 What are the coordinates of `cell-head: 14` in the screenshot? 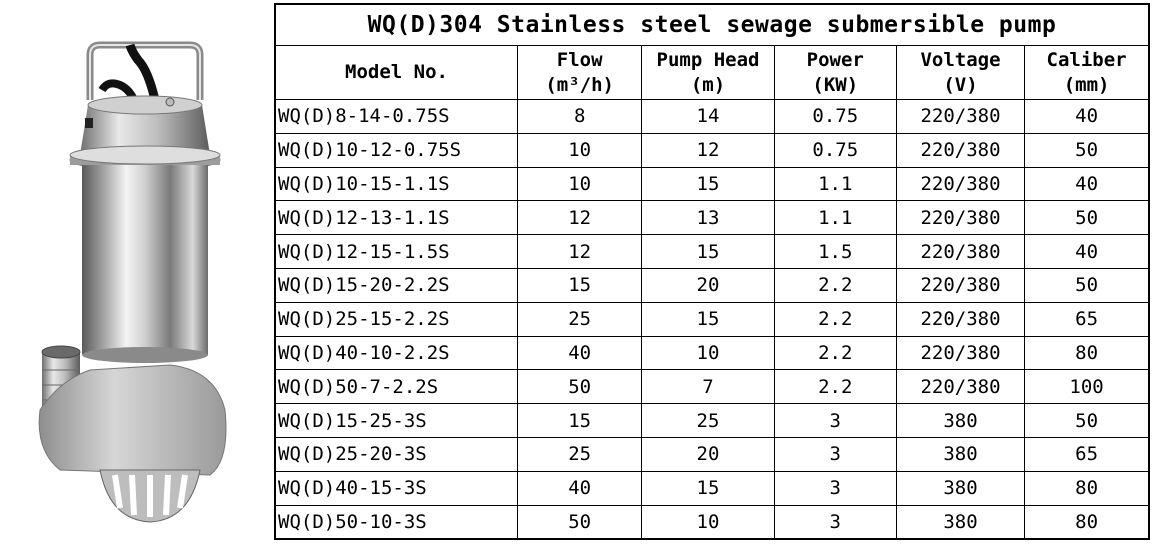 It's located at (708, 116).